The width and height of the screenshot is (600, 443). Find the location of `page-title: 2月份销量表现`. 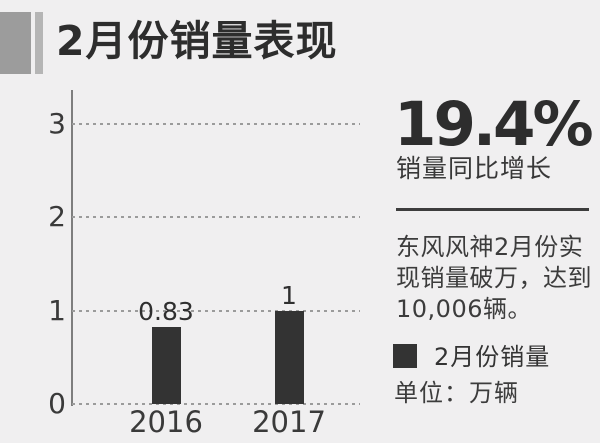

page-title: 2月份销量表现 is located at coordinates (197, 41).